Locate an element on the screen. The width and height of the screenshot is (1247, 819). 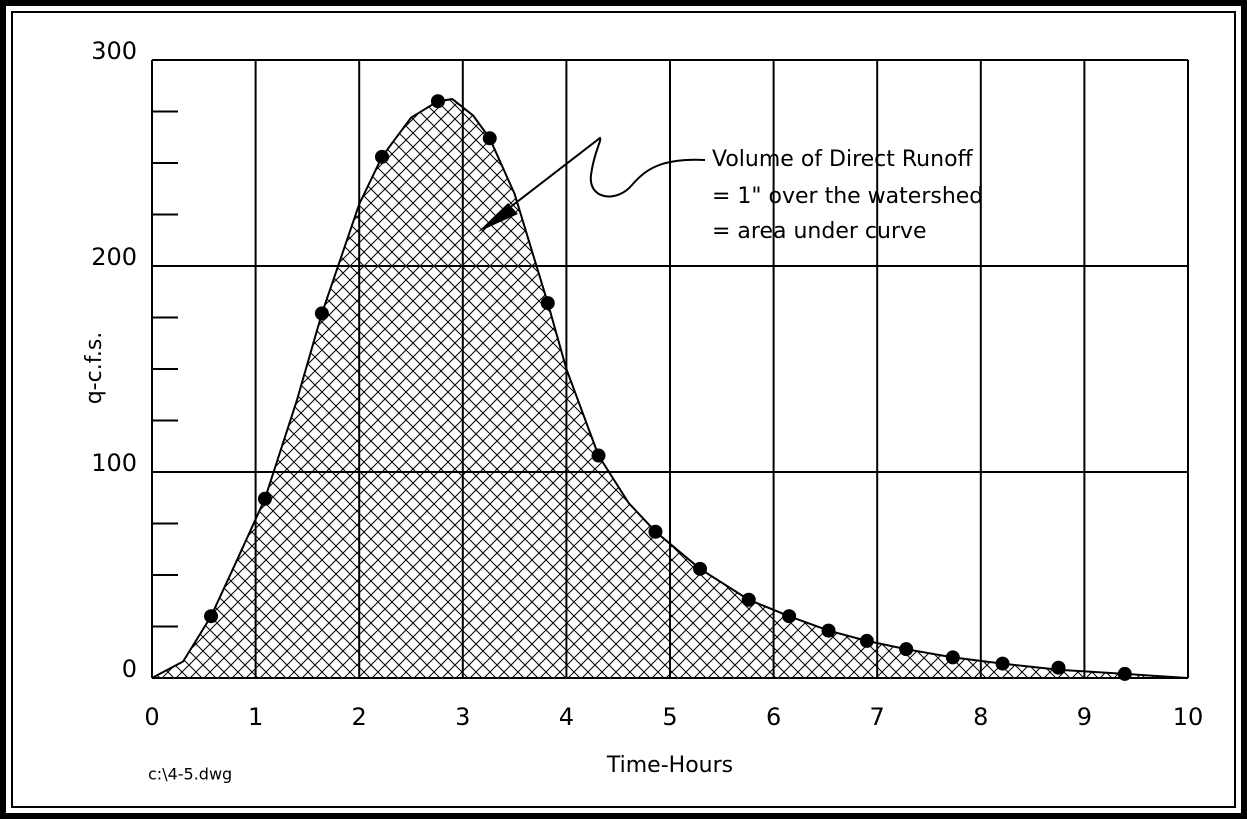
annotation: = area under curve is located at coordinates (819, 231).